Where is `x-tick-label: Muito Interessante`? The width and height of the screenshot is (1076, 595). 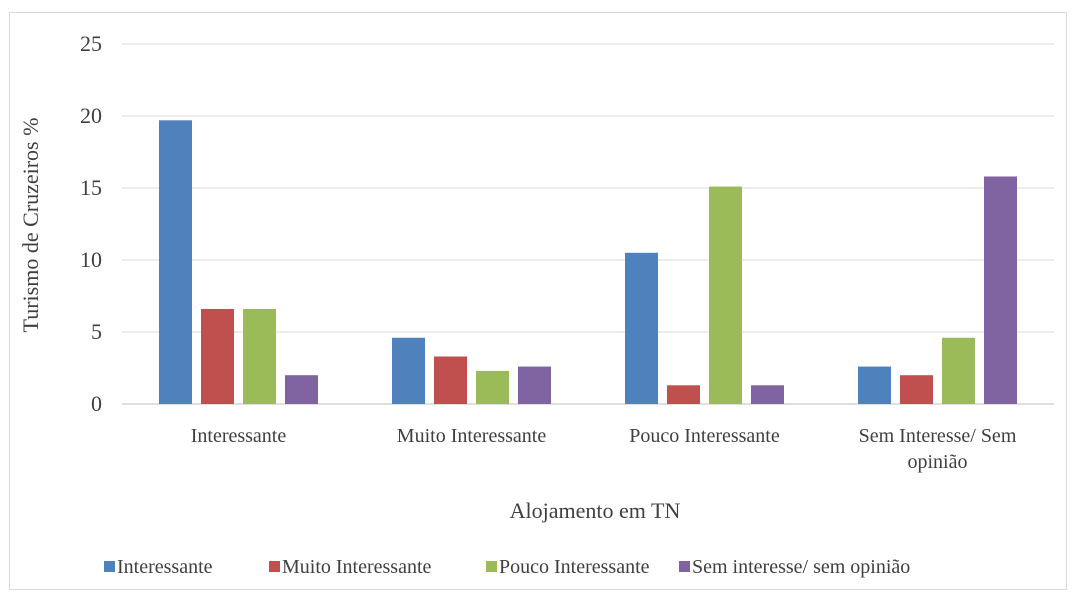
x-tick-label: Muito Interessante is located at coordinates (472, 436).